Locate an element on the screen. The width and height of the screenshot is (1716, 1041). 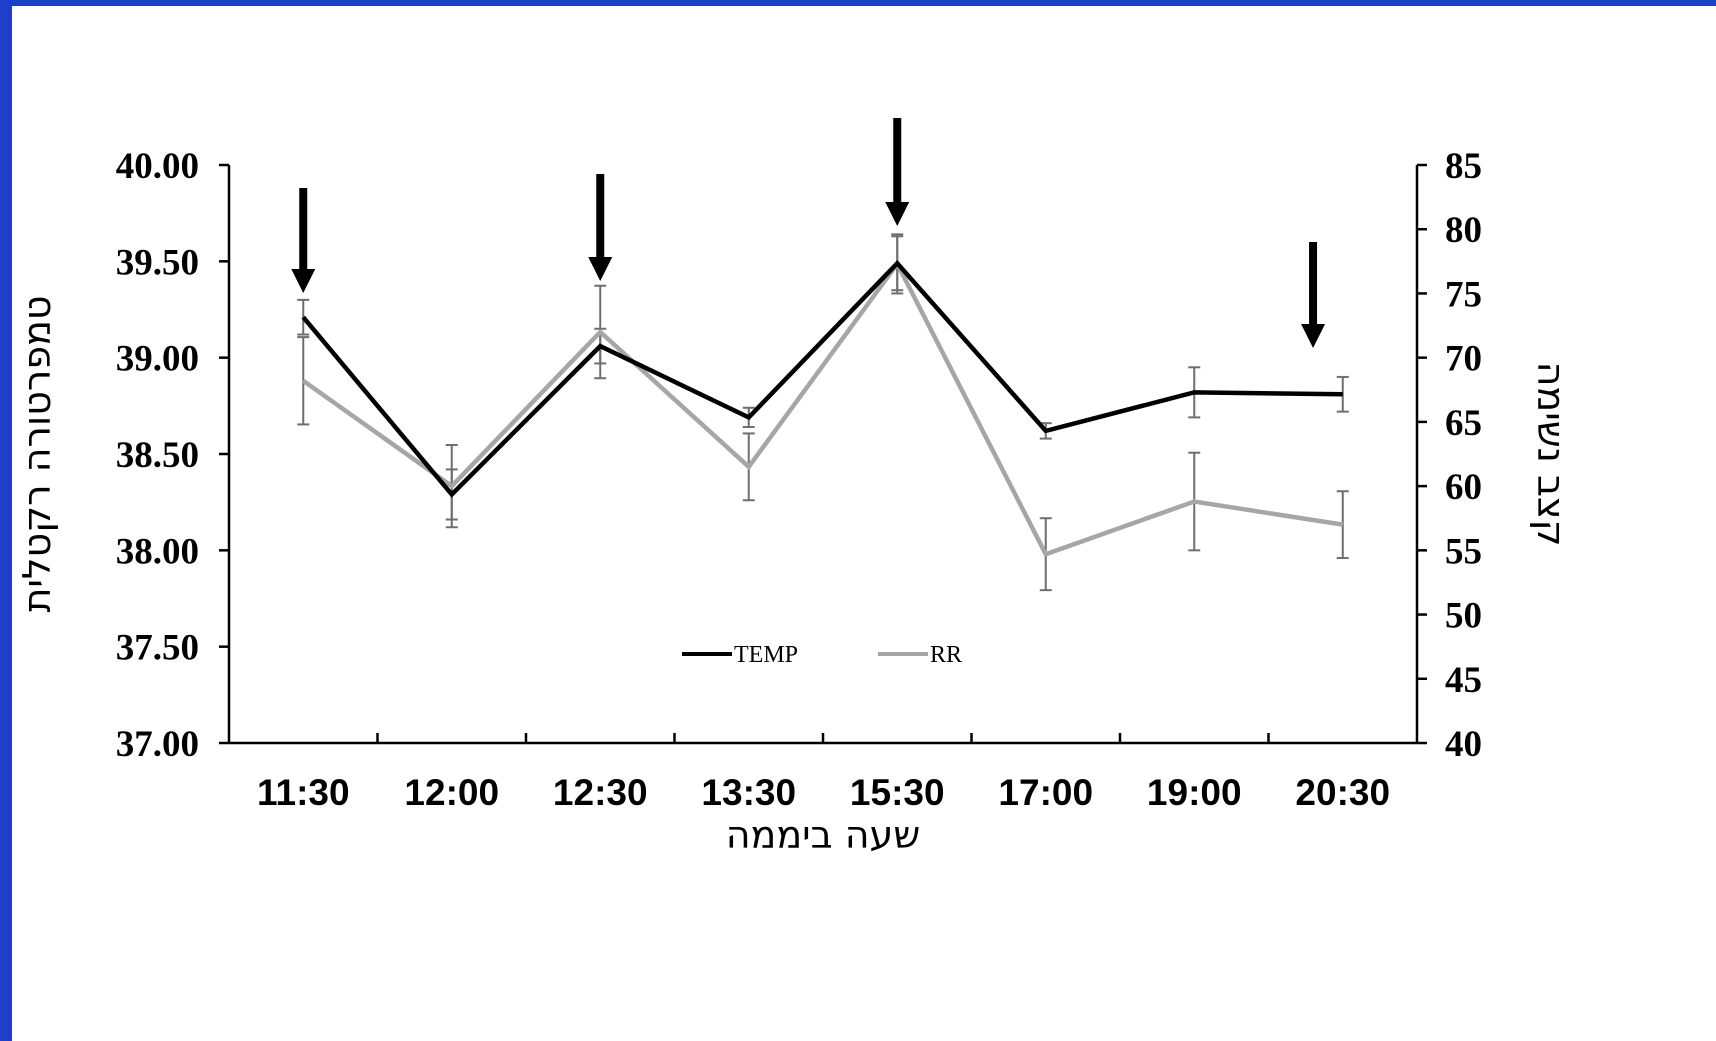
y-right-tick-label: 50 is located at coordinates (1463, 616).